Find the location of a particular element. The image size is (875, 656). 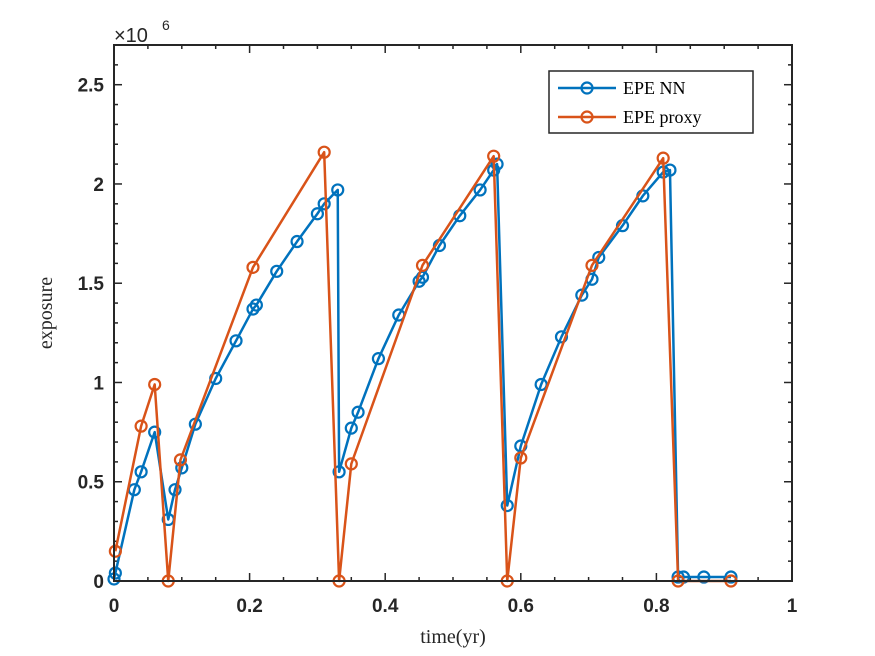

legend-label-epe-proxy: EPE proxy is located at coordinates (662, 117).